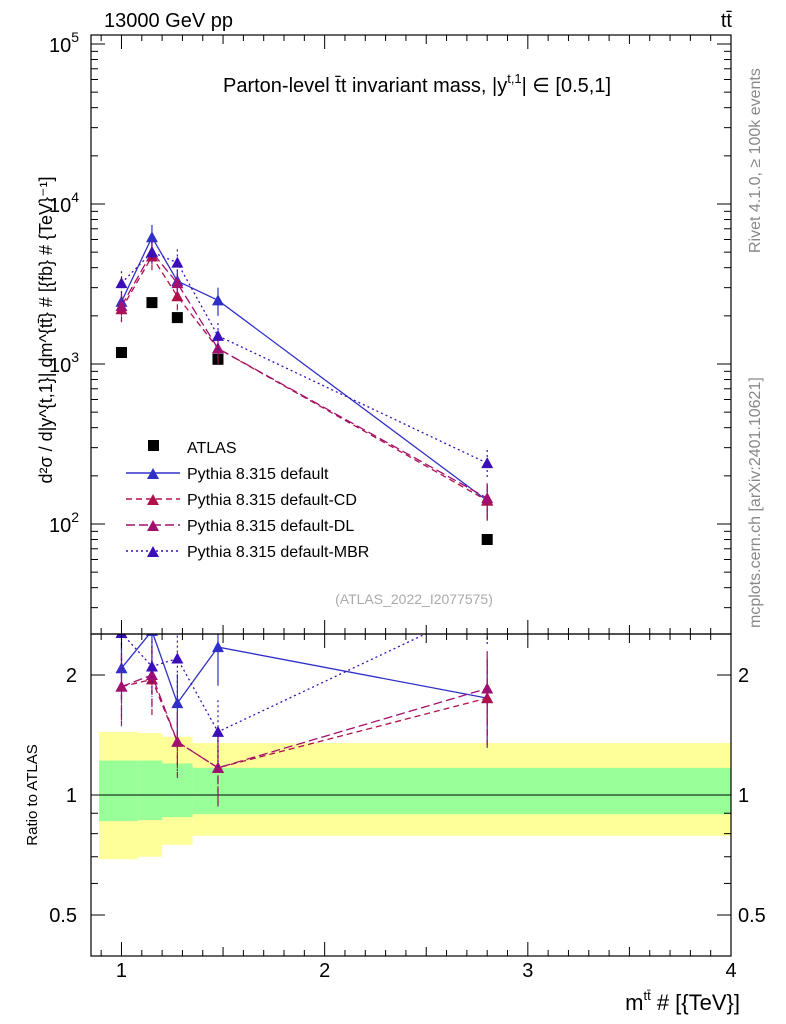 The width and height of the screenshot is (786, 1024). I want to click on ratio-y-tick-label: 0.5, so click(63, 916).